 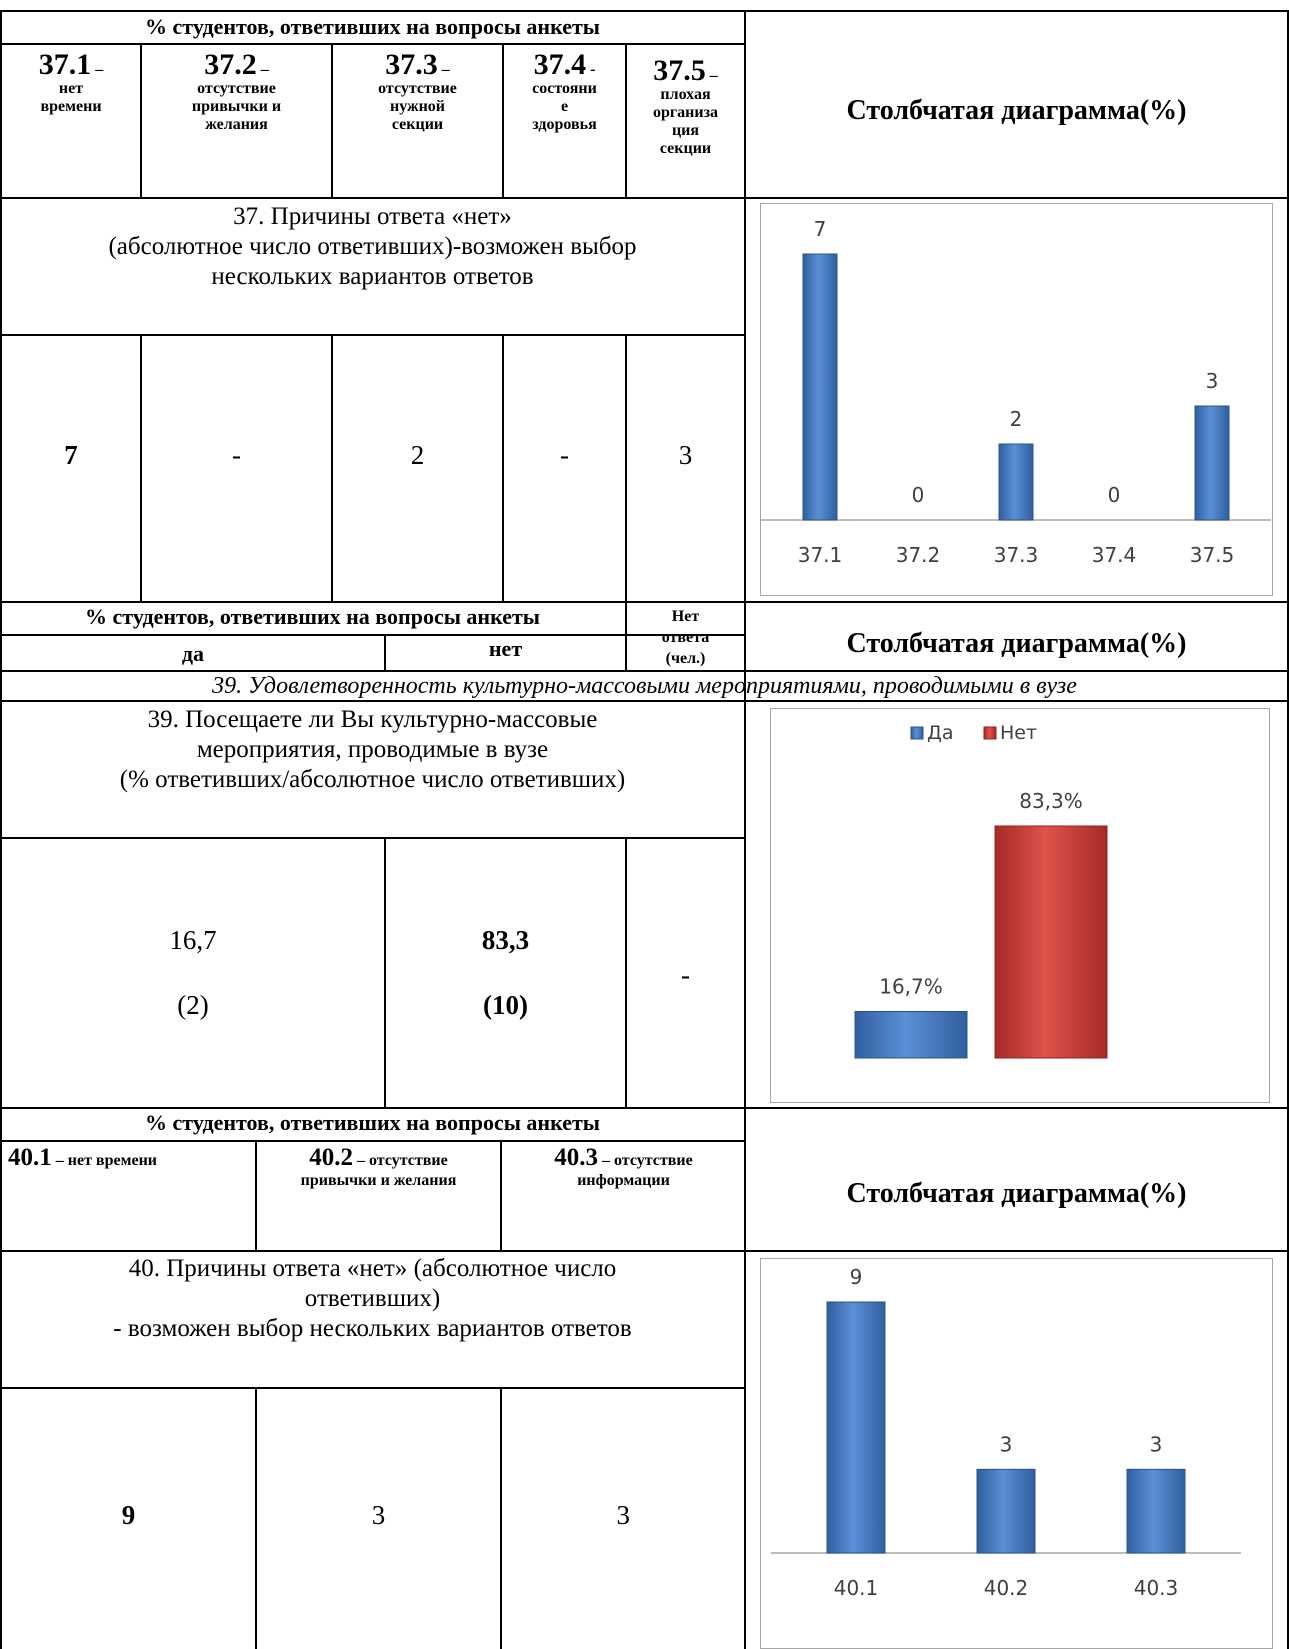 What do you see at coordinates (1016, 555) in the screenshot?
I see `category-tick-label: 37.3` at bounding box center [1016, 555].